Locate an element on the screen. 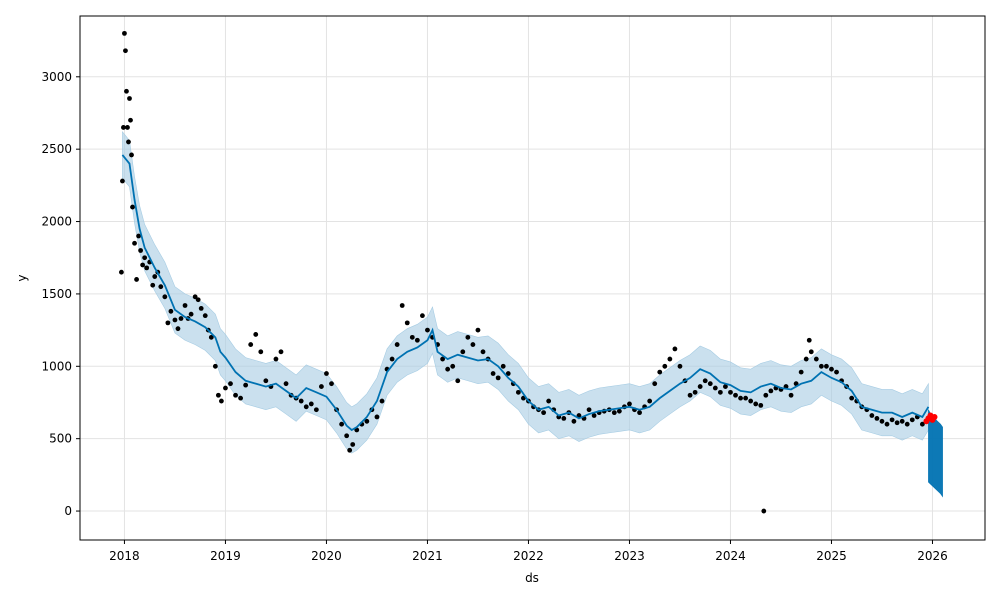 The height and width of the screenshot is (600, 1000). y-axis-ticks: 0 500 1000 1500 2000 2500 3000 is located at coordinates (60, 294).